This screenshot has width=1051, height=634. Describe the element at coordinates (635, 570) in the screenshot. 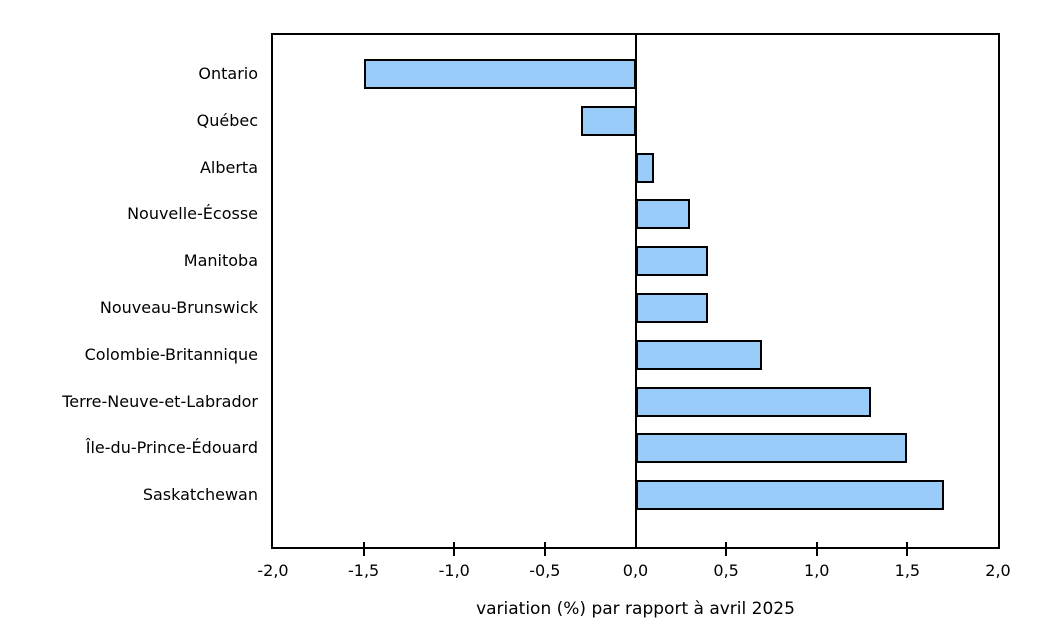

I see `x-tick-label: 0,0` at that location.